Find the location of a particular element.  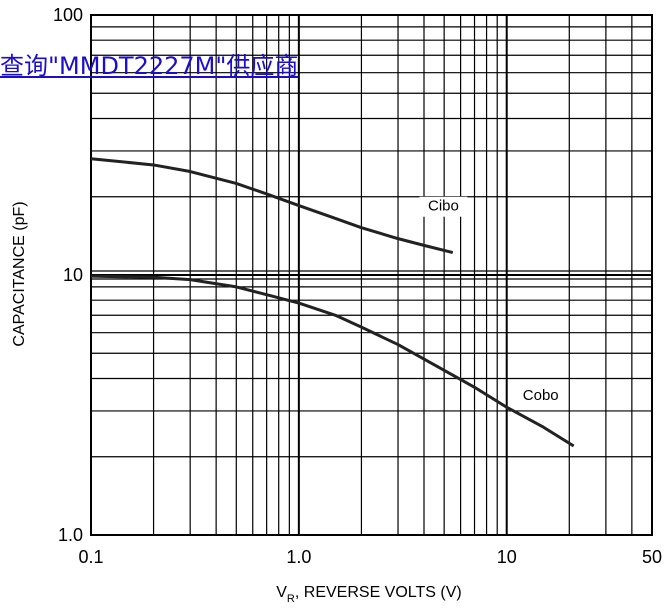

x-tick-label: 10 is located at coordinates (507, 557).